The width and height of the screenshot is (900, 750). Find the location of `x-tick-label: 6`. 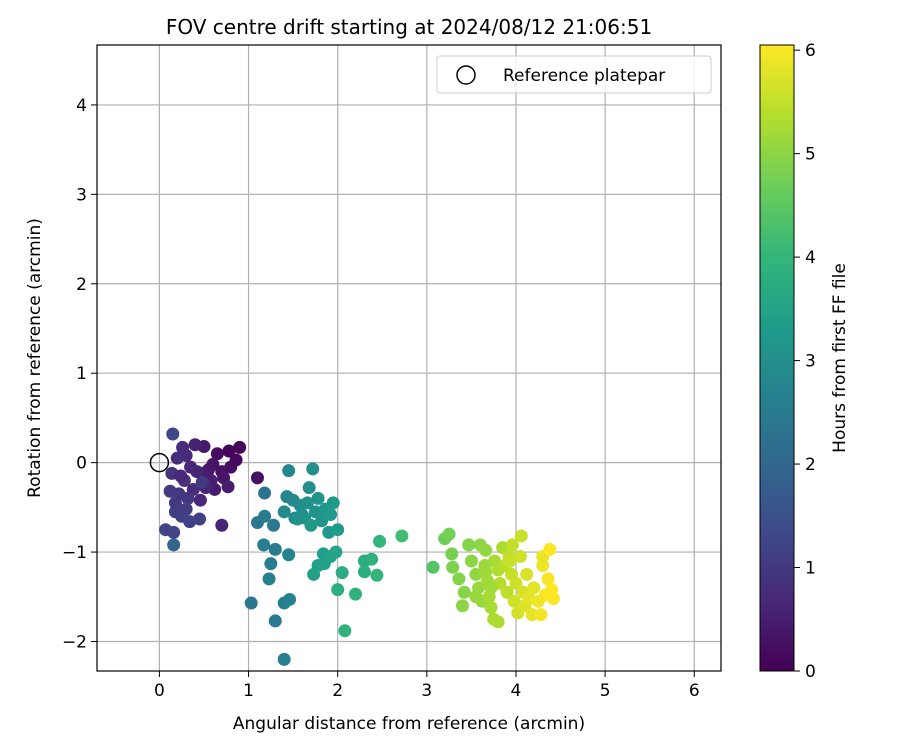

x-tick-label: 6 is located at coordinates (694, 691).